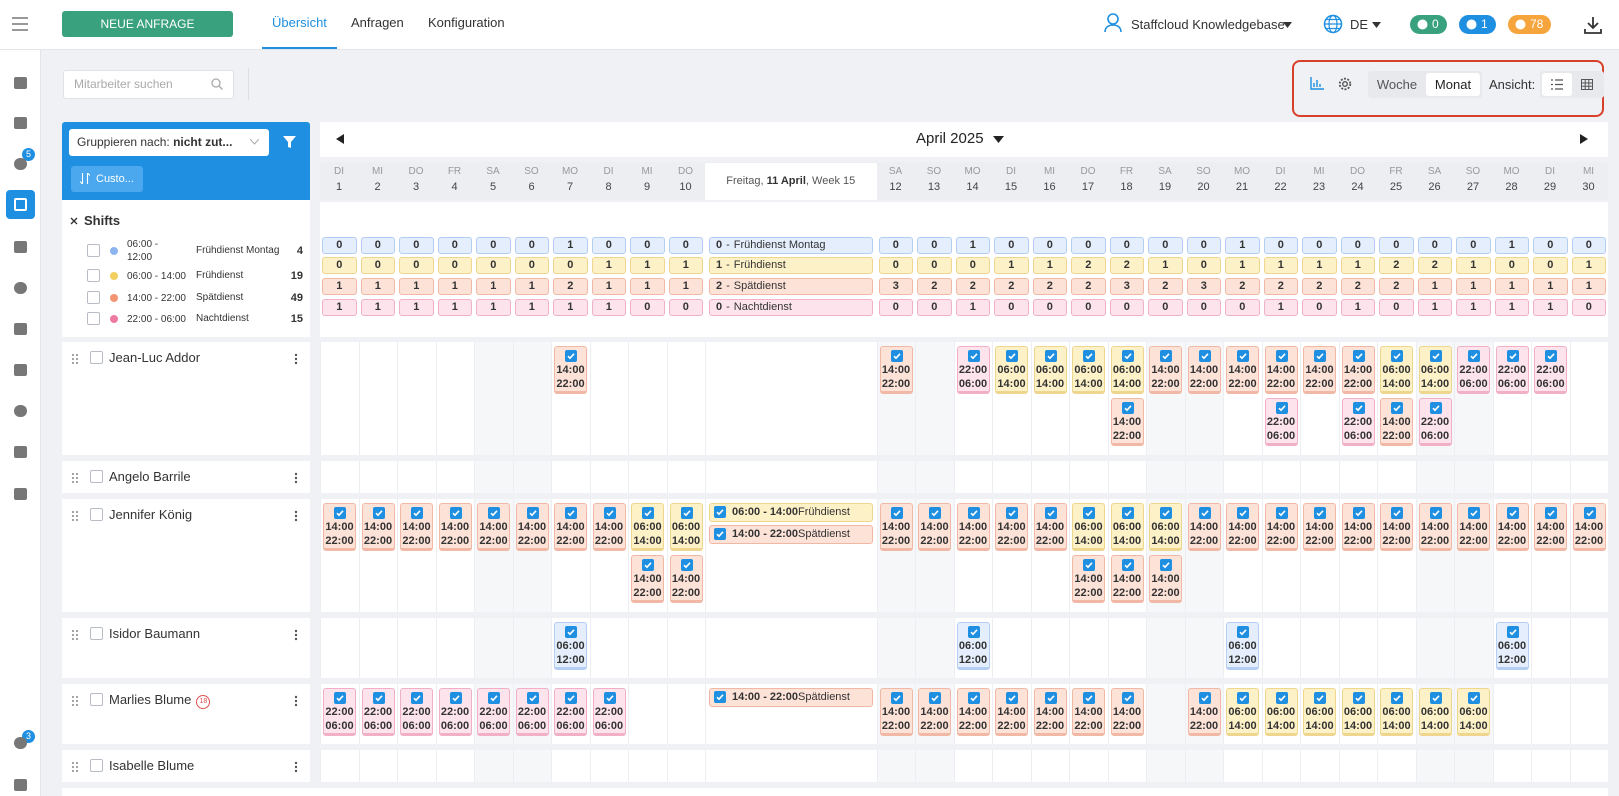 The height and width of the screenshot is (796, 1619). What do you see at coordinates (1208, 24) in the screenshot?
I see `account-name: Staffcloud Knowledgebase` at bounding box center [1208, 24].